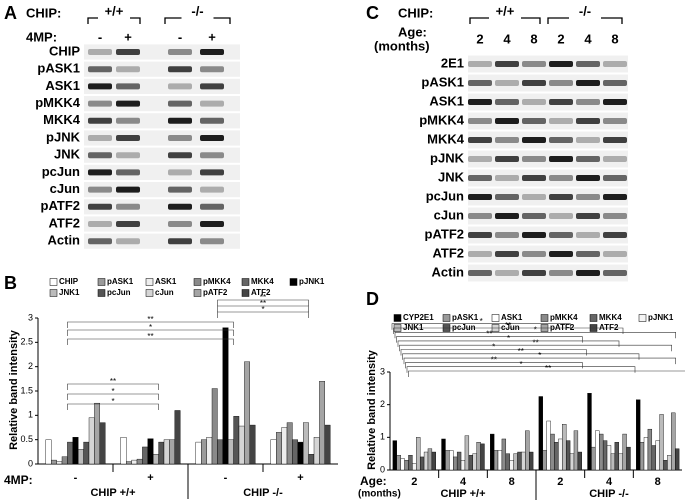 The width and height of the screenshot is (685, 502). I want to click on x-tick-label: 4, so click(609, 482).